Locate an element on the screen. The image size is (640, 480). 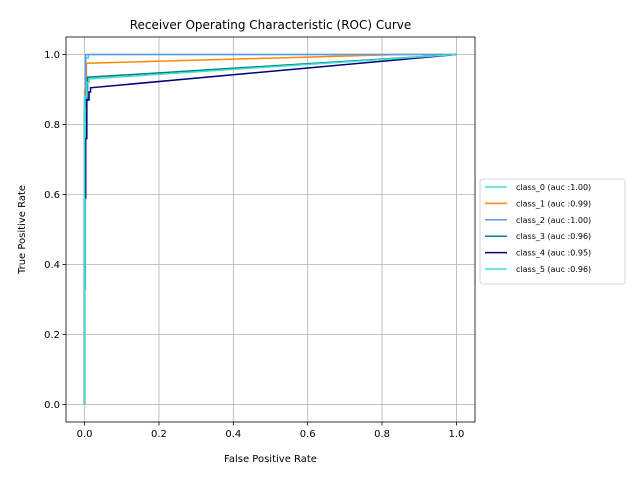
x-tick-label-3: 0.6 is located at coordinates (308, 434).